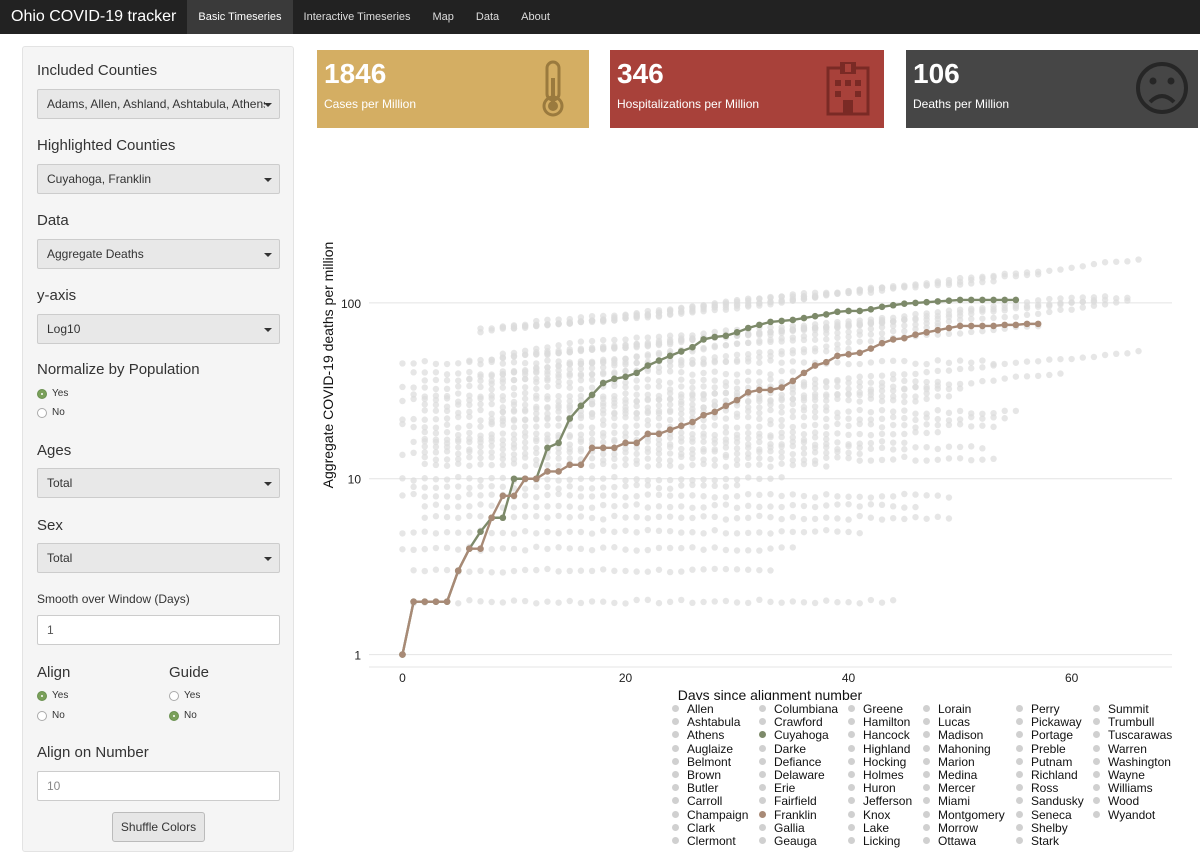 Image resolution: width=1200 pixels, height=863 pixels. I want to click on radio-selected-icon, so click(42, 393).